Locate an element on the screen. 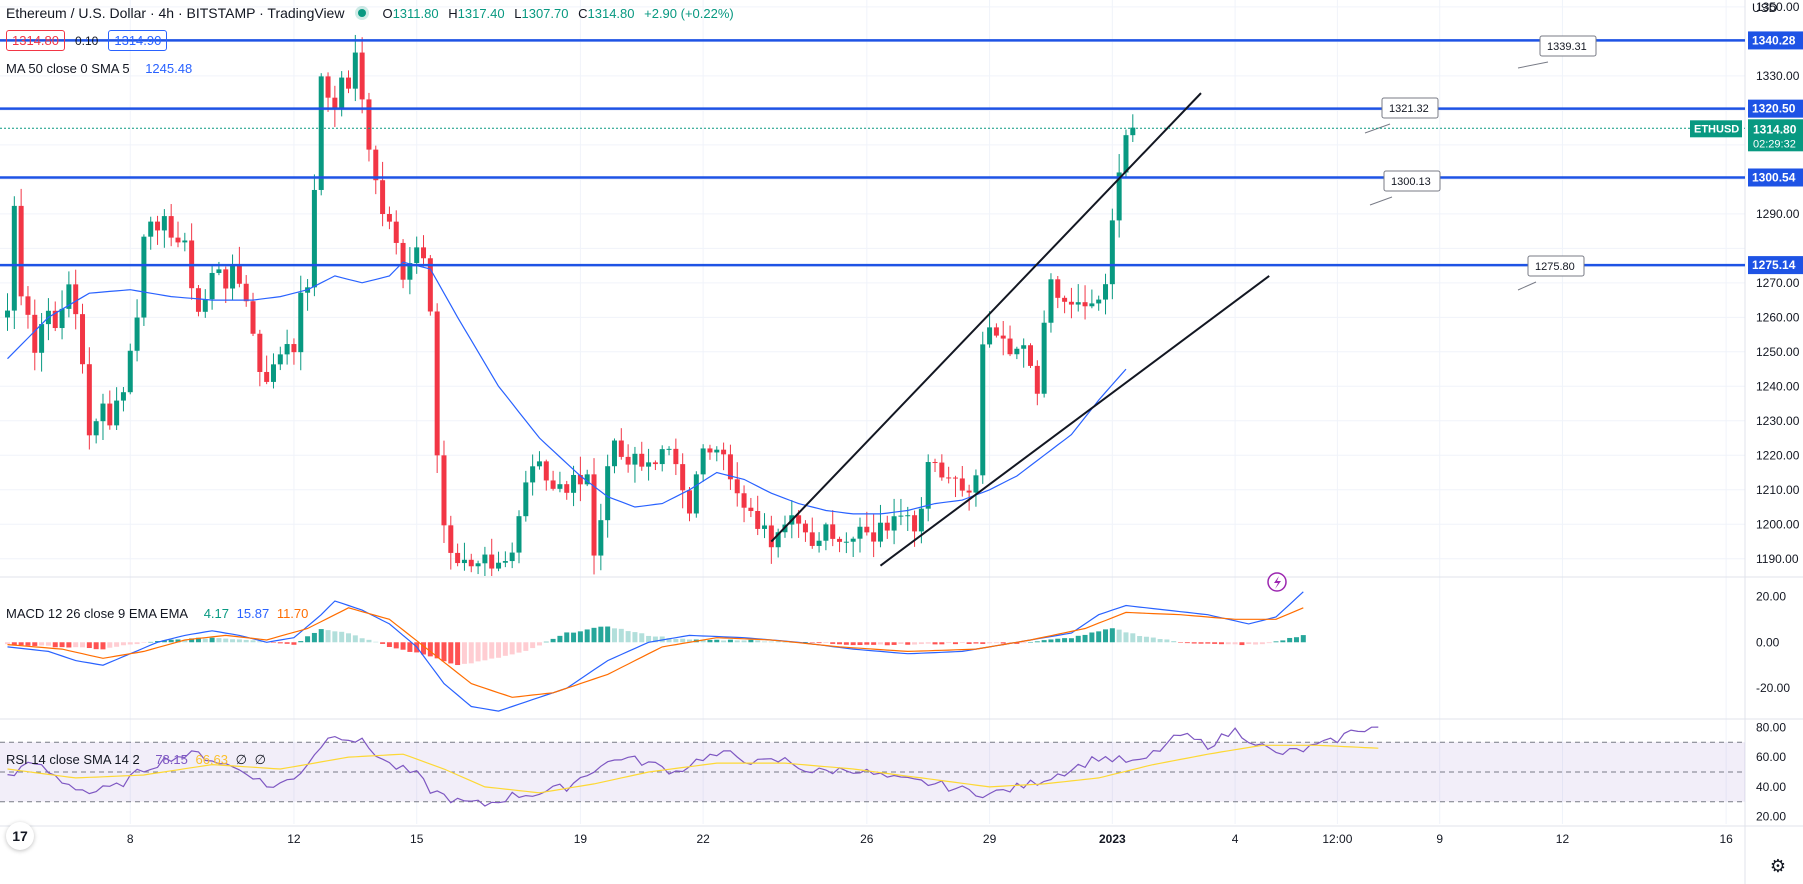 The image size is (1803, 884). sell-button: 1314.80 is located at coordinates (35, 40).